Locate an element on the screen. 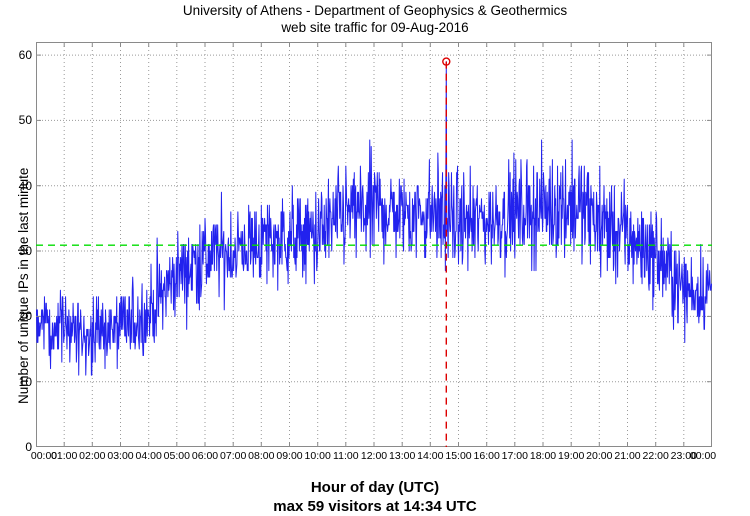  x-tick-label: 23:00 is located at coordinates (683, 456).